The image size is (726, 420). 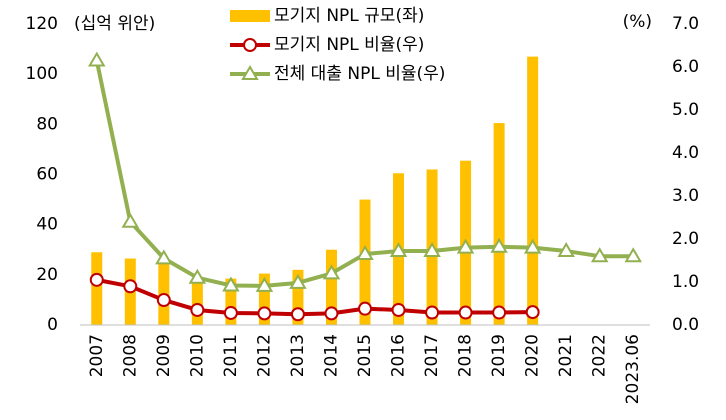 What do you see at coordinates (331, 355) in the screenshot?
I see `x-tick-label: 2014` at bounding box center [331, 355].